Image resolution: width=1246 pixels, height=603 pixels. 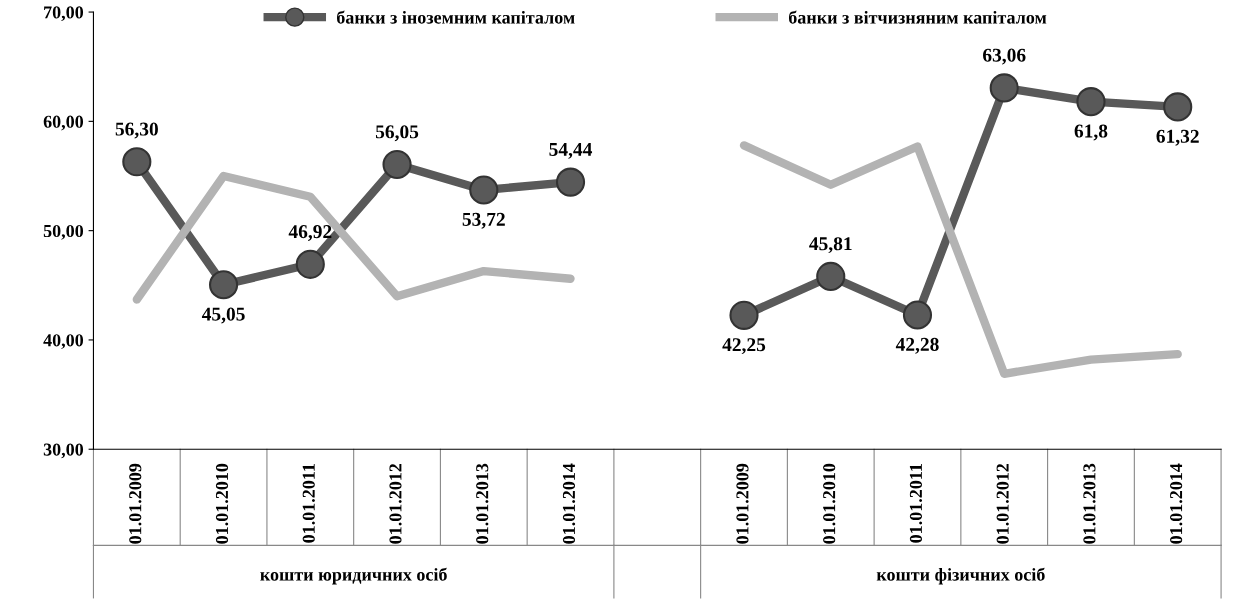 I want to click on text: кошти фізичних осіб, so click(x=960, y=576).